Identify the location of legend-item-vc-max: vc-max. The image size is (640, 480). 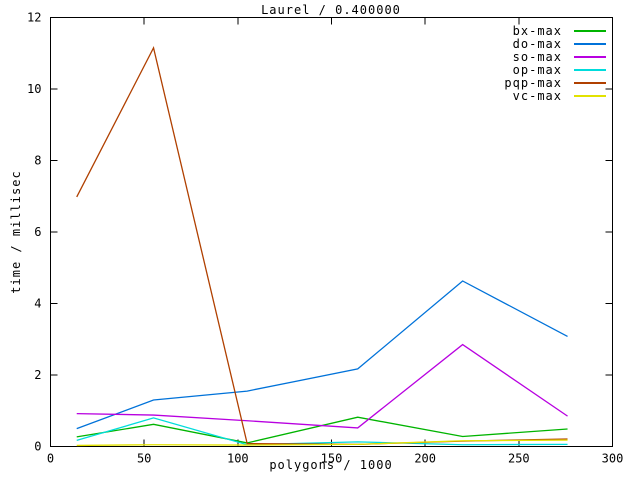
(555, 96).